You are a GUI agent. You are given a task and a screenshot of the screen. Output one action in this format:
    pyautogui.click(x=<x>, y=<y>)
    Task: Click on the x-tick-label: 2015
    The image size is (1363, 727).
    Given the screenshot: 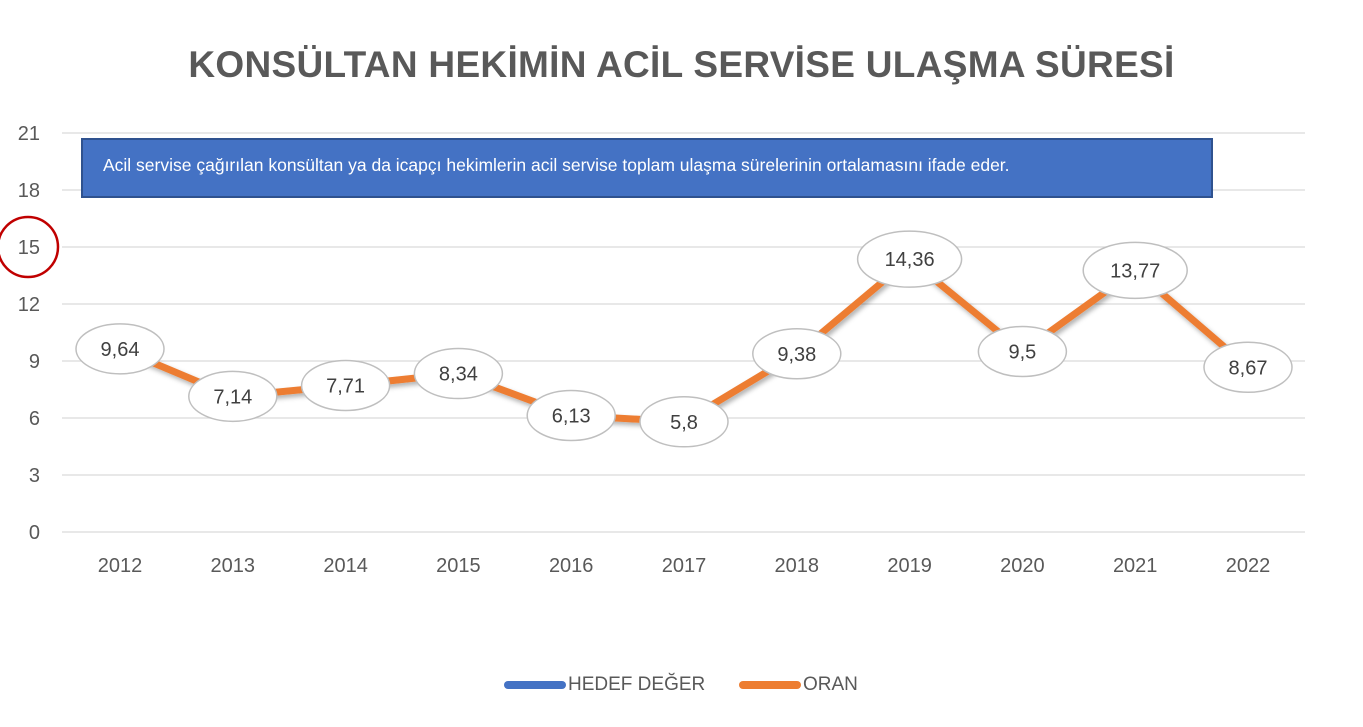 What is the action you would take?
    pyautogui.click(x=458, y=566)
    